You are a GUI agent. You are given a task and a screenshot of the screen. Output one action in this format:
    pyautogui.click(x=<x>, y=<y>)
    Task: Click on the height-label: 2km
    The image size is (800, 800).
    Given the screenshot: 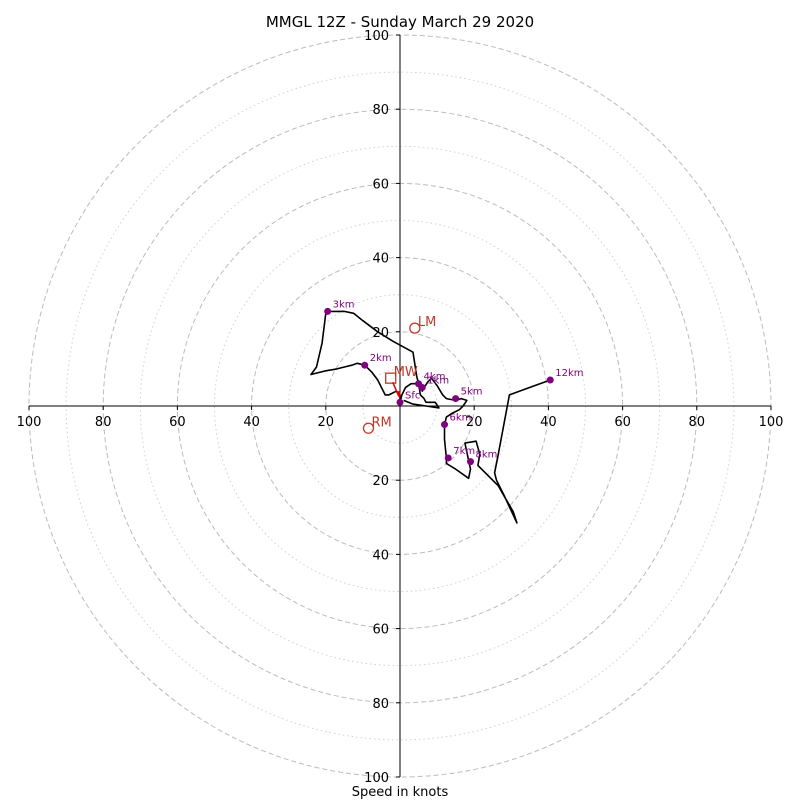 What is the action you would take?
    pyautogui.click(x=381, y=358)
    